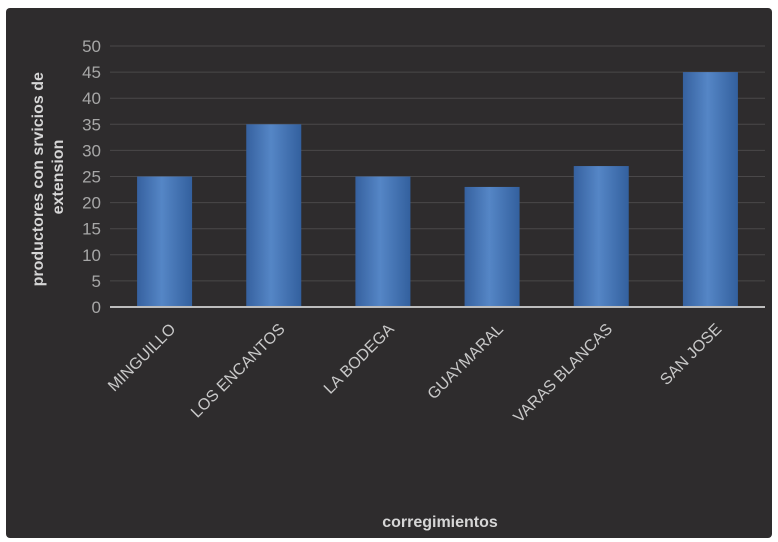 This screenshot has width=778, height=542. Describe the element at coordinates (91, 150) in the screenshot. I see `y-tick-label: 30` at that location.